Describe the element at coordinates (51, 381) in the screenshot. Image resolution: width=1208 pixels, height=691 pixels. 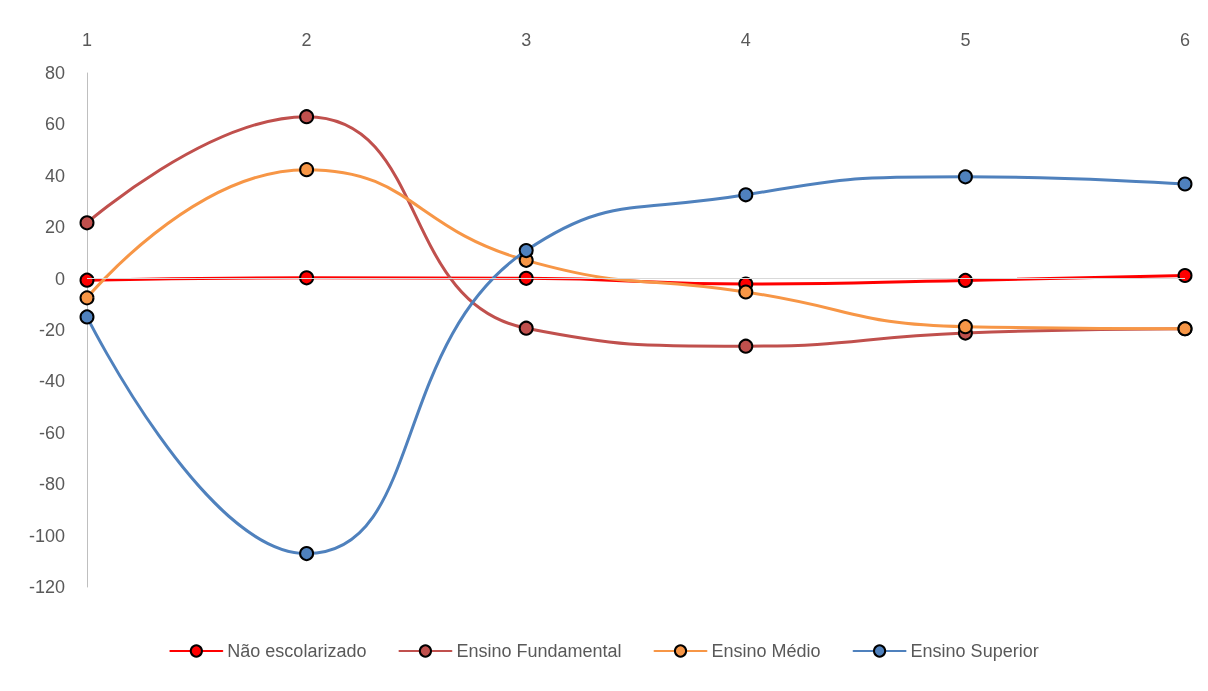
I see `y-tick-label: -40` at that location.